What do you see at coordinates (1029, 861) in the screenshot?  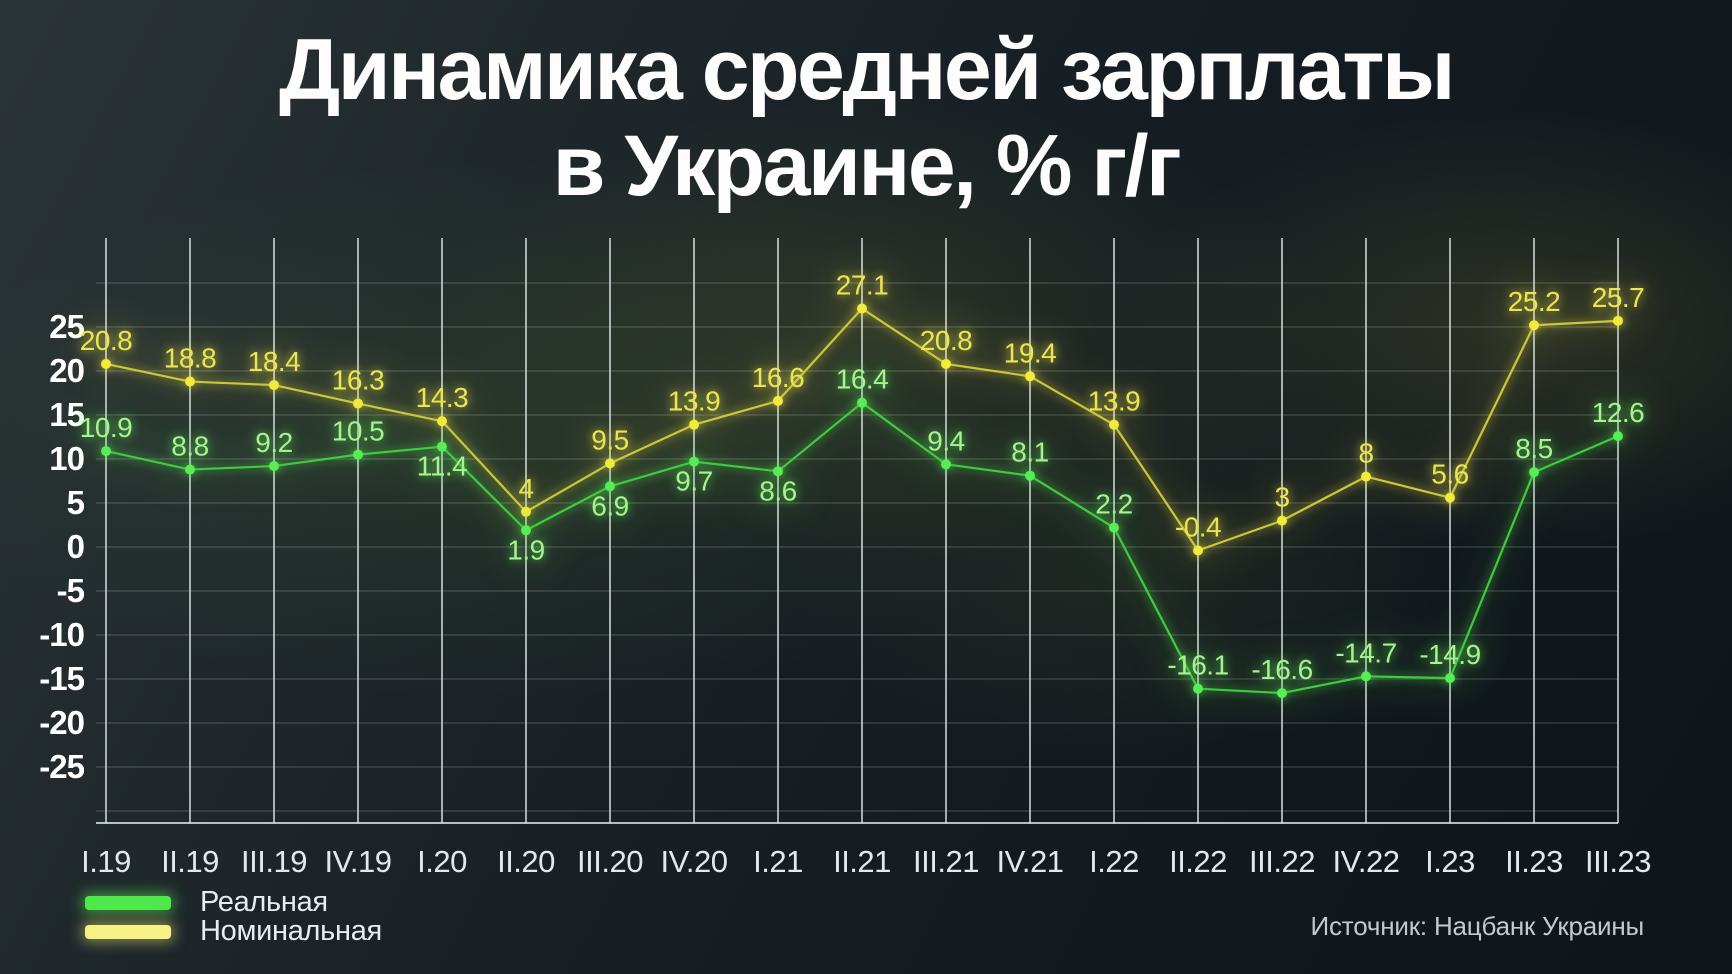 I see `x-tick-label: IV.21` at bounding box center [1029, 861].